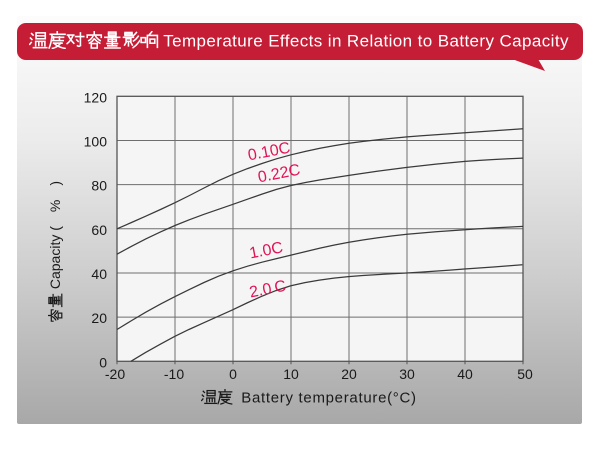  Describe the element at coordinates (268, 290) in the screenshot. I see `svg-text: 2.0 C` at that location.